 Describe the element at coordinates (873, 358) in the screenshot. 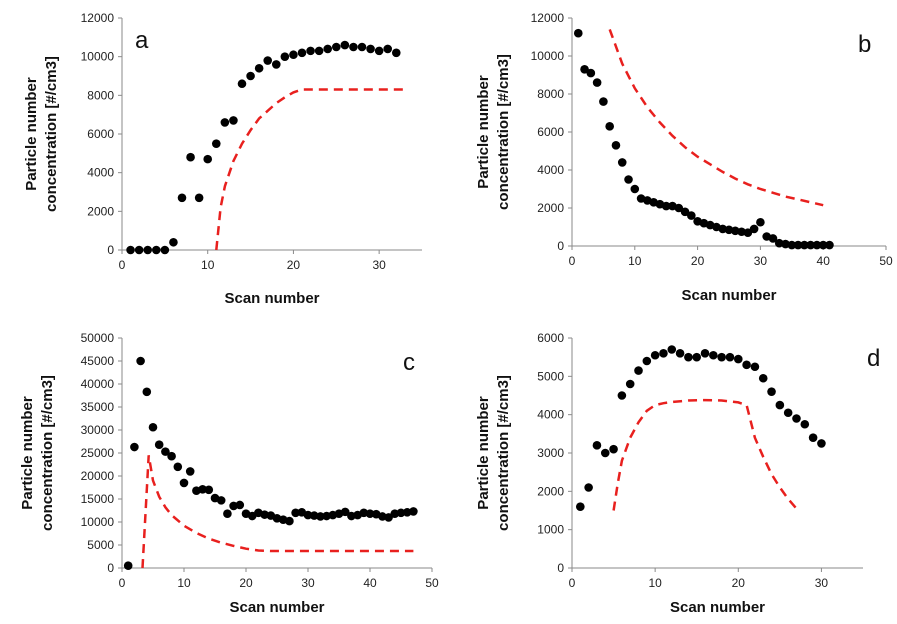

I see `panel-letter: d` at that location.